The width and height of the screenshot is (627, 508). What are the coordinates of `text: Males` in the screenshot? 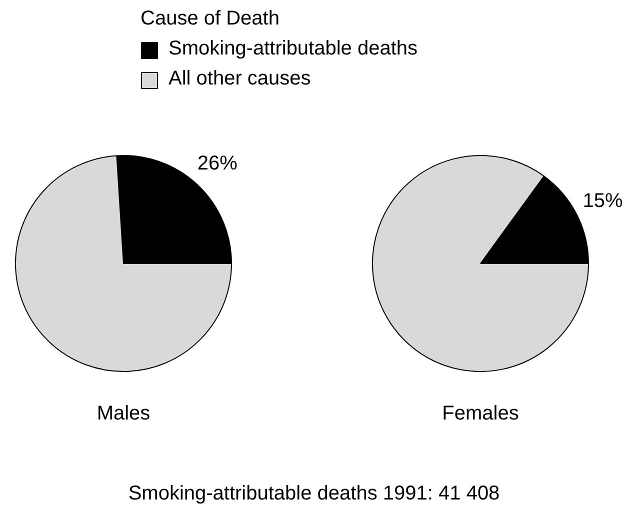 It's located at (123, 413).